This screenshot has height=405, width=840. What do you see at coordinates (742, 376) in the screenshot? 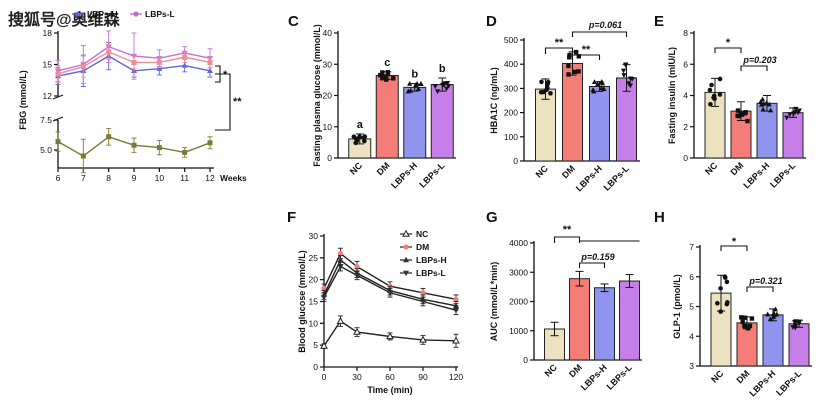
I see `x-tick-label-H: DM` at bounding box center [742, 376].